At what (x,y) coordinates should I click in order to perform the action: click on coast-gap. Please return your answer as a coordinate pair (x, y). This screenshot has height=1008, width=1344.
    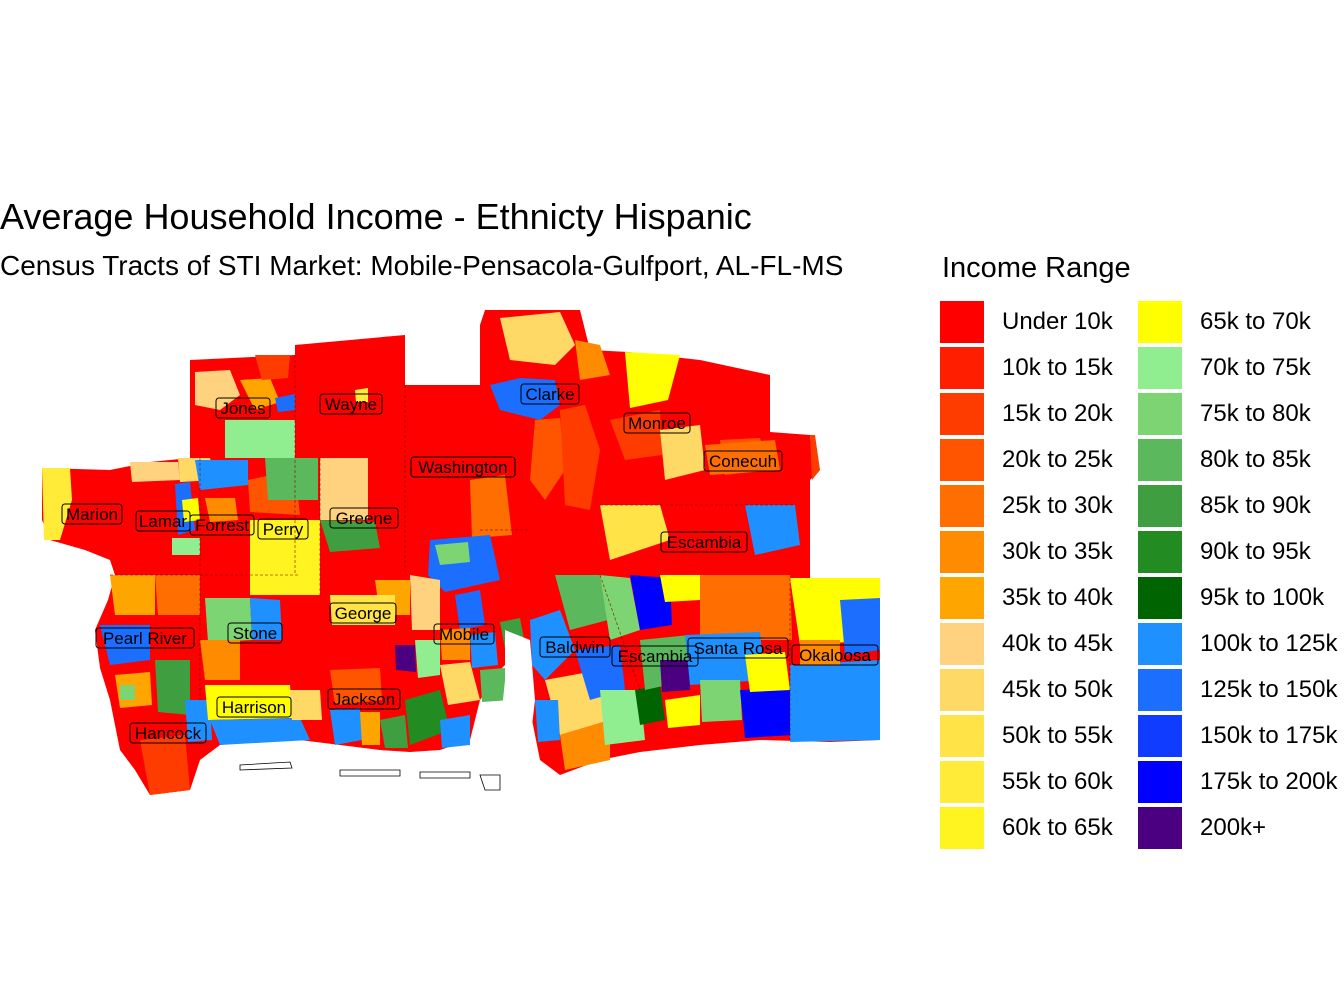
    Looking at the image, I should click on (517, 700).